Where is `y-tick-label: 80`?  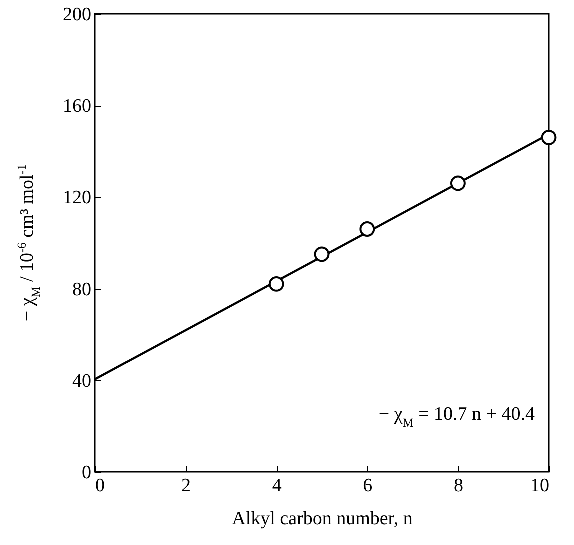 y-tick-label: 80 is located at coordinates (82, 289).